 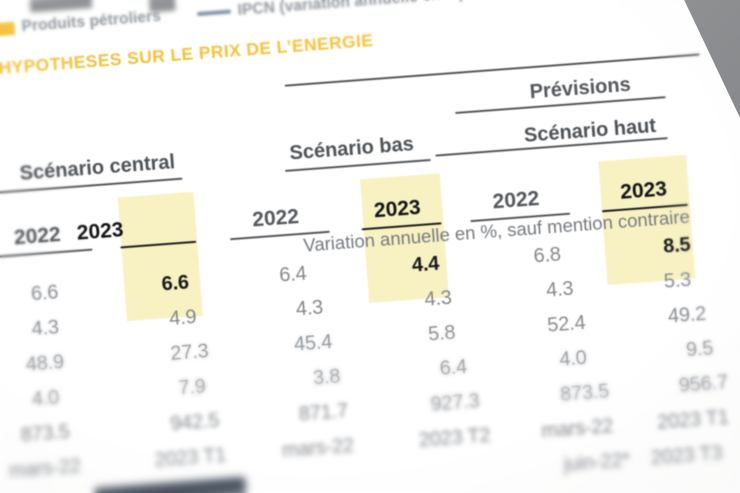 I want to click on table-cell: 48.9, so click(x=45, y=363).